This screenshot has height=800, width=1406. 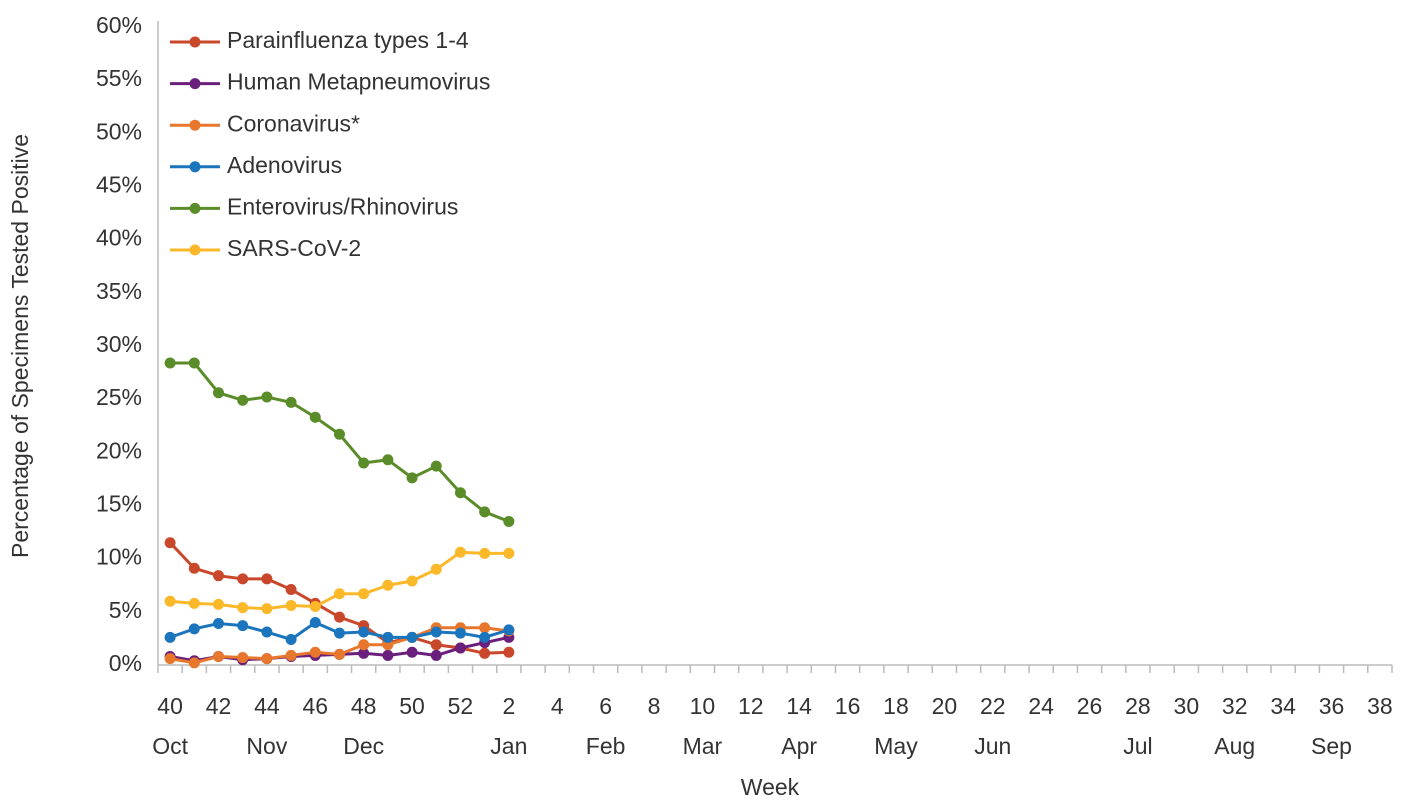 What do you see at coordinates (1235, 706) in the screenshot?
I see `x-tick-label: 32` at bounding box center [1235, 706].